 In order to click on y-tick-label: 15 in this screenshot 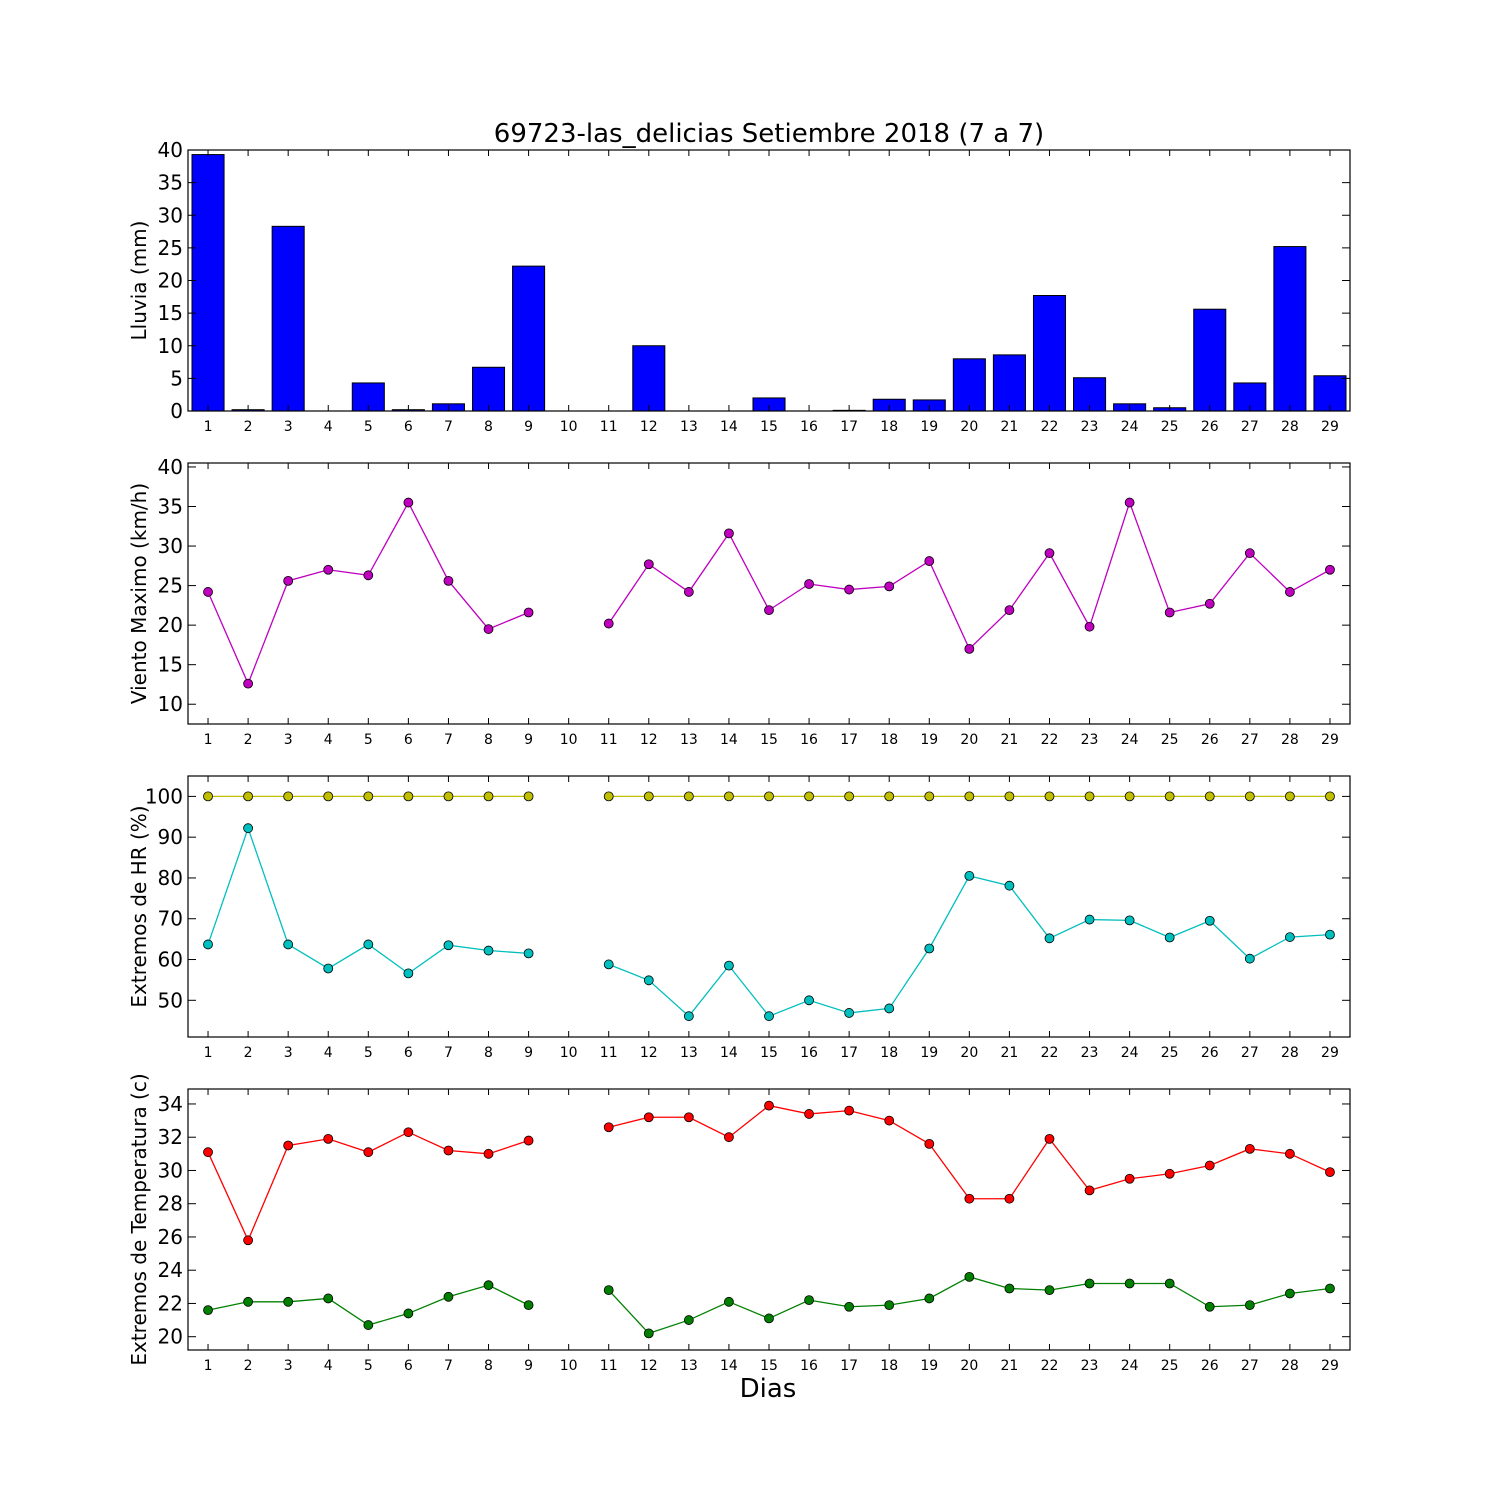, I will do `click(170, 313)`.